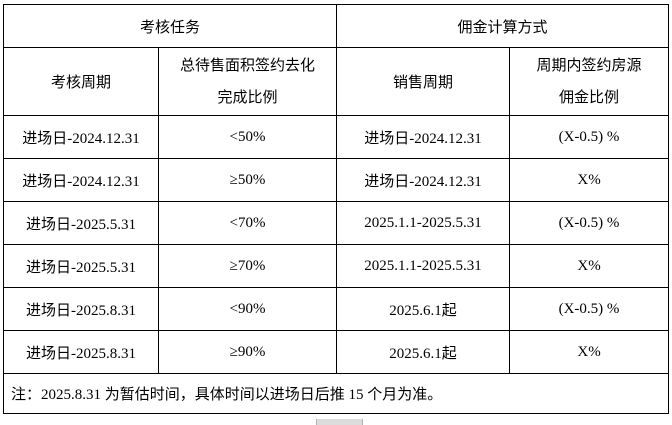  Describe the element at coordinates (81, 81) in the screenshot. I see `column-header-assessment-period: 考核周期` at that location.